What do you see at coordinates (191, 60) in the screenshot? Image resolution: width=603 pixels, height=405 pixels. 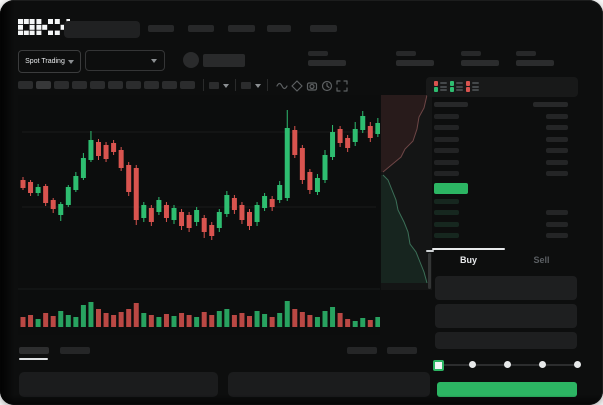 I see `coin-icon` at bounding box center [191, 60].